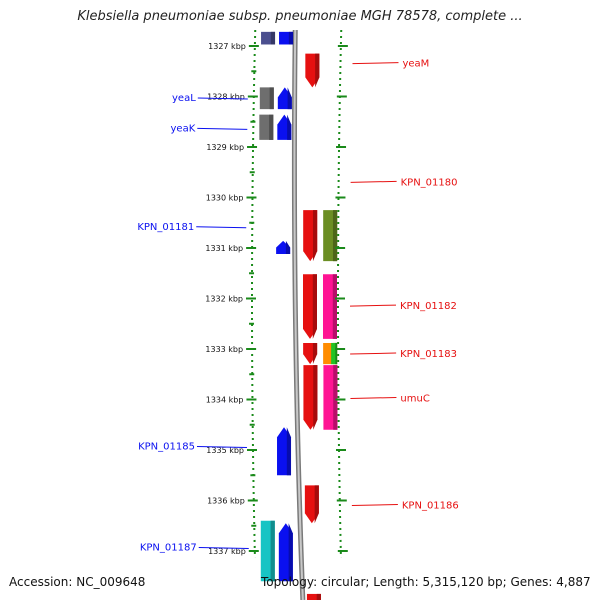 This screenshot has width=600, height=600. Describe the element at coordinates (77, 582) in the screenshot. I see `accession-text: Accession: NC_009648` at that location.